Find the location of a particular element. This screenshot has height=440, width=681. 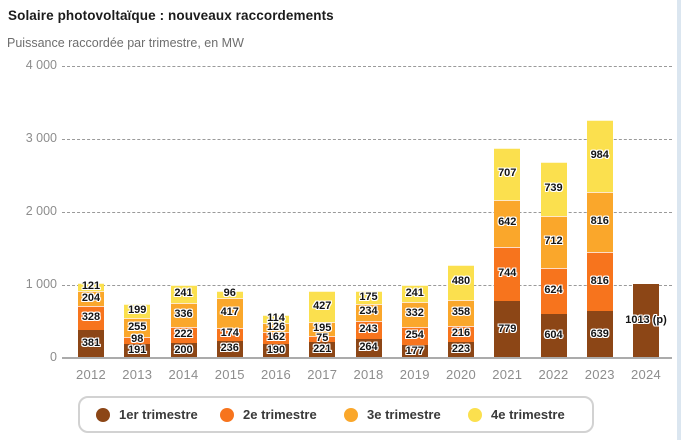

bar-segment-2016-q1 is located at coordinates (276, 351).